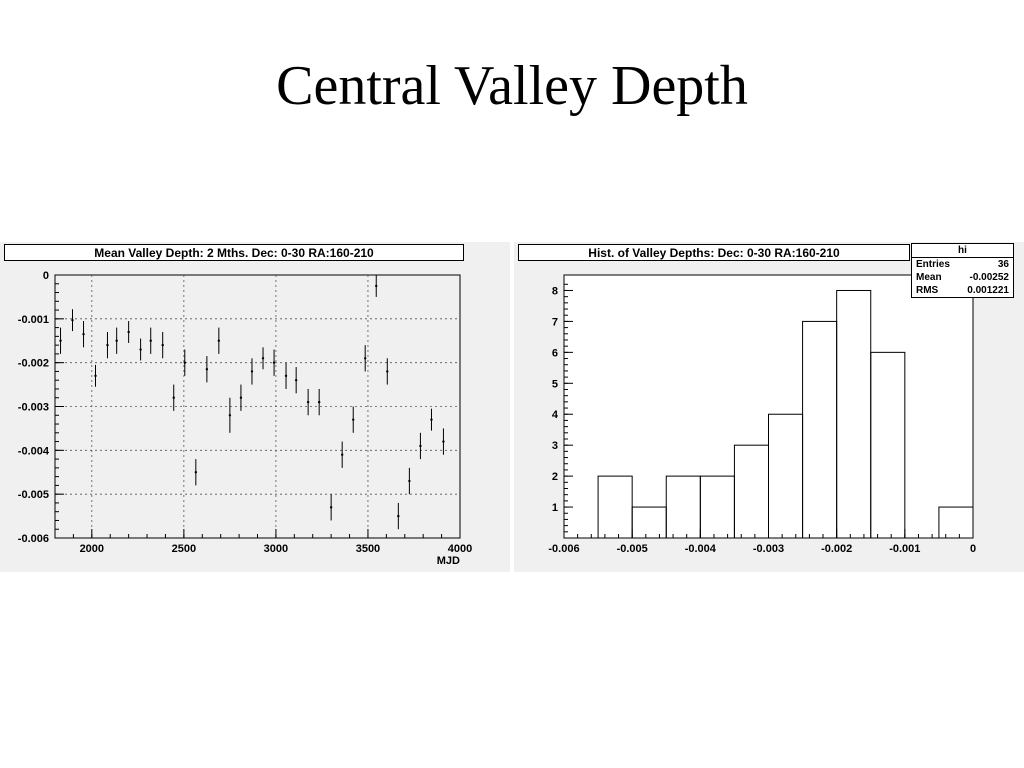 This screenshot has height=768, width=1024. What do you see at coordinates (563, 549) in the screenshot?
I see `x-tick-label: -0.006` at bounding box center [563, 549].